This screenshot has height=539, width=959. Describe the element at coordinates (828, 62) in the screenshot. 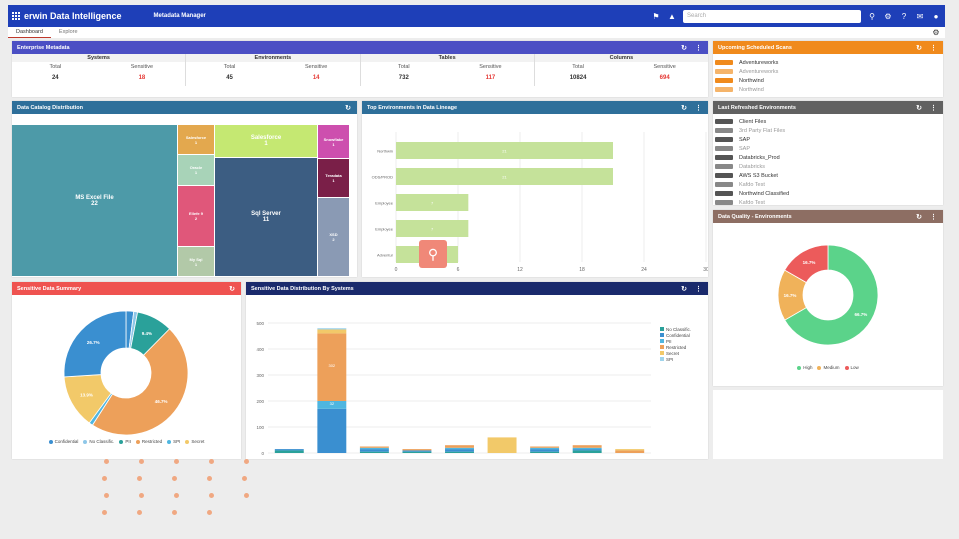

I see `list-item: Adventureworks` at that location.